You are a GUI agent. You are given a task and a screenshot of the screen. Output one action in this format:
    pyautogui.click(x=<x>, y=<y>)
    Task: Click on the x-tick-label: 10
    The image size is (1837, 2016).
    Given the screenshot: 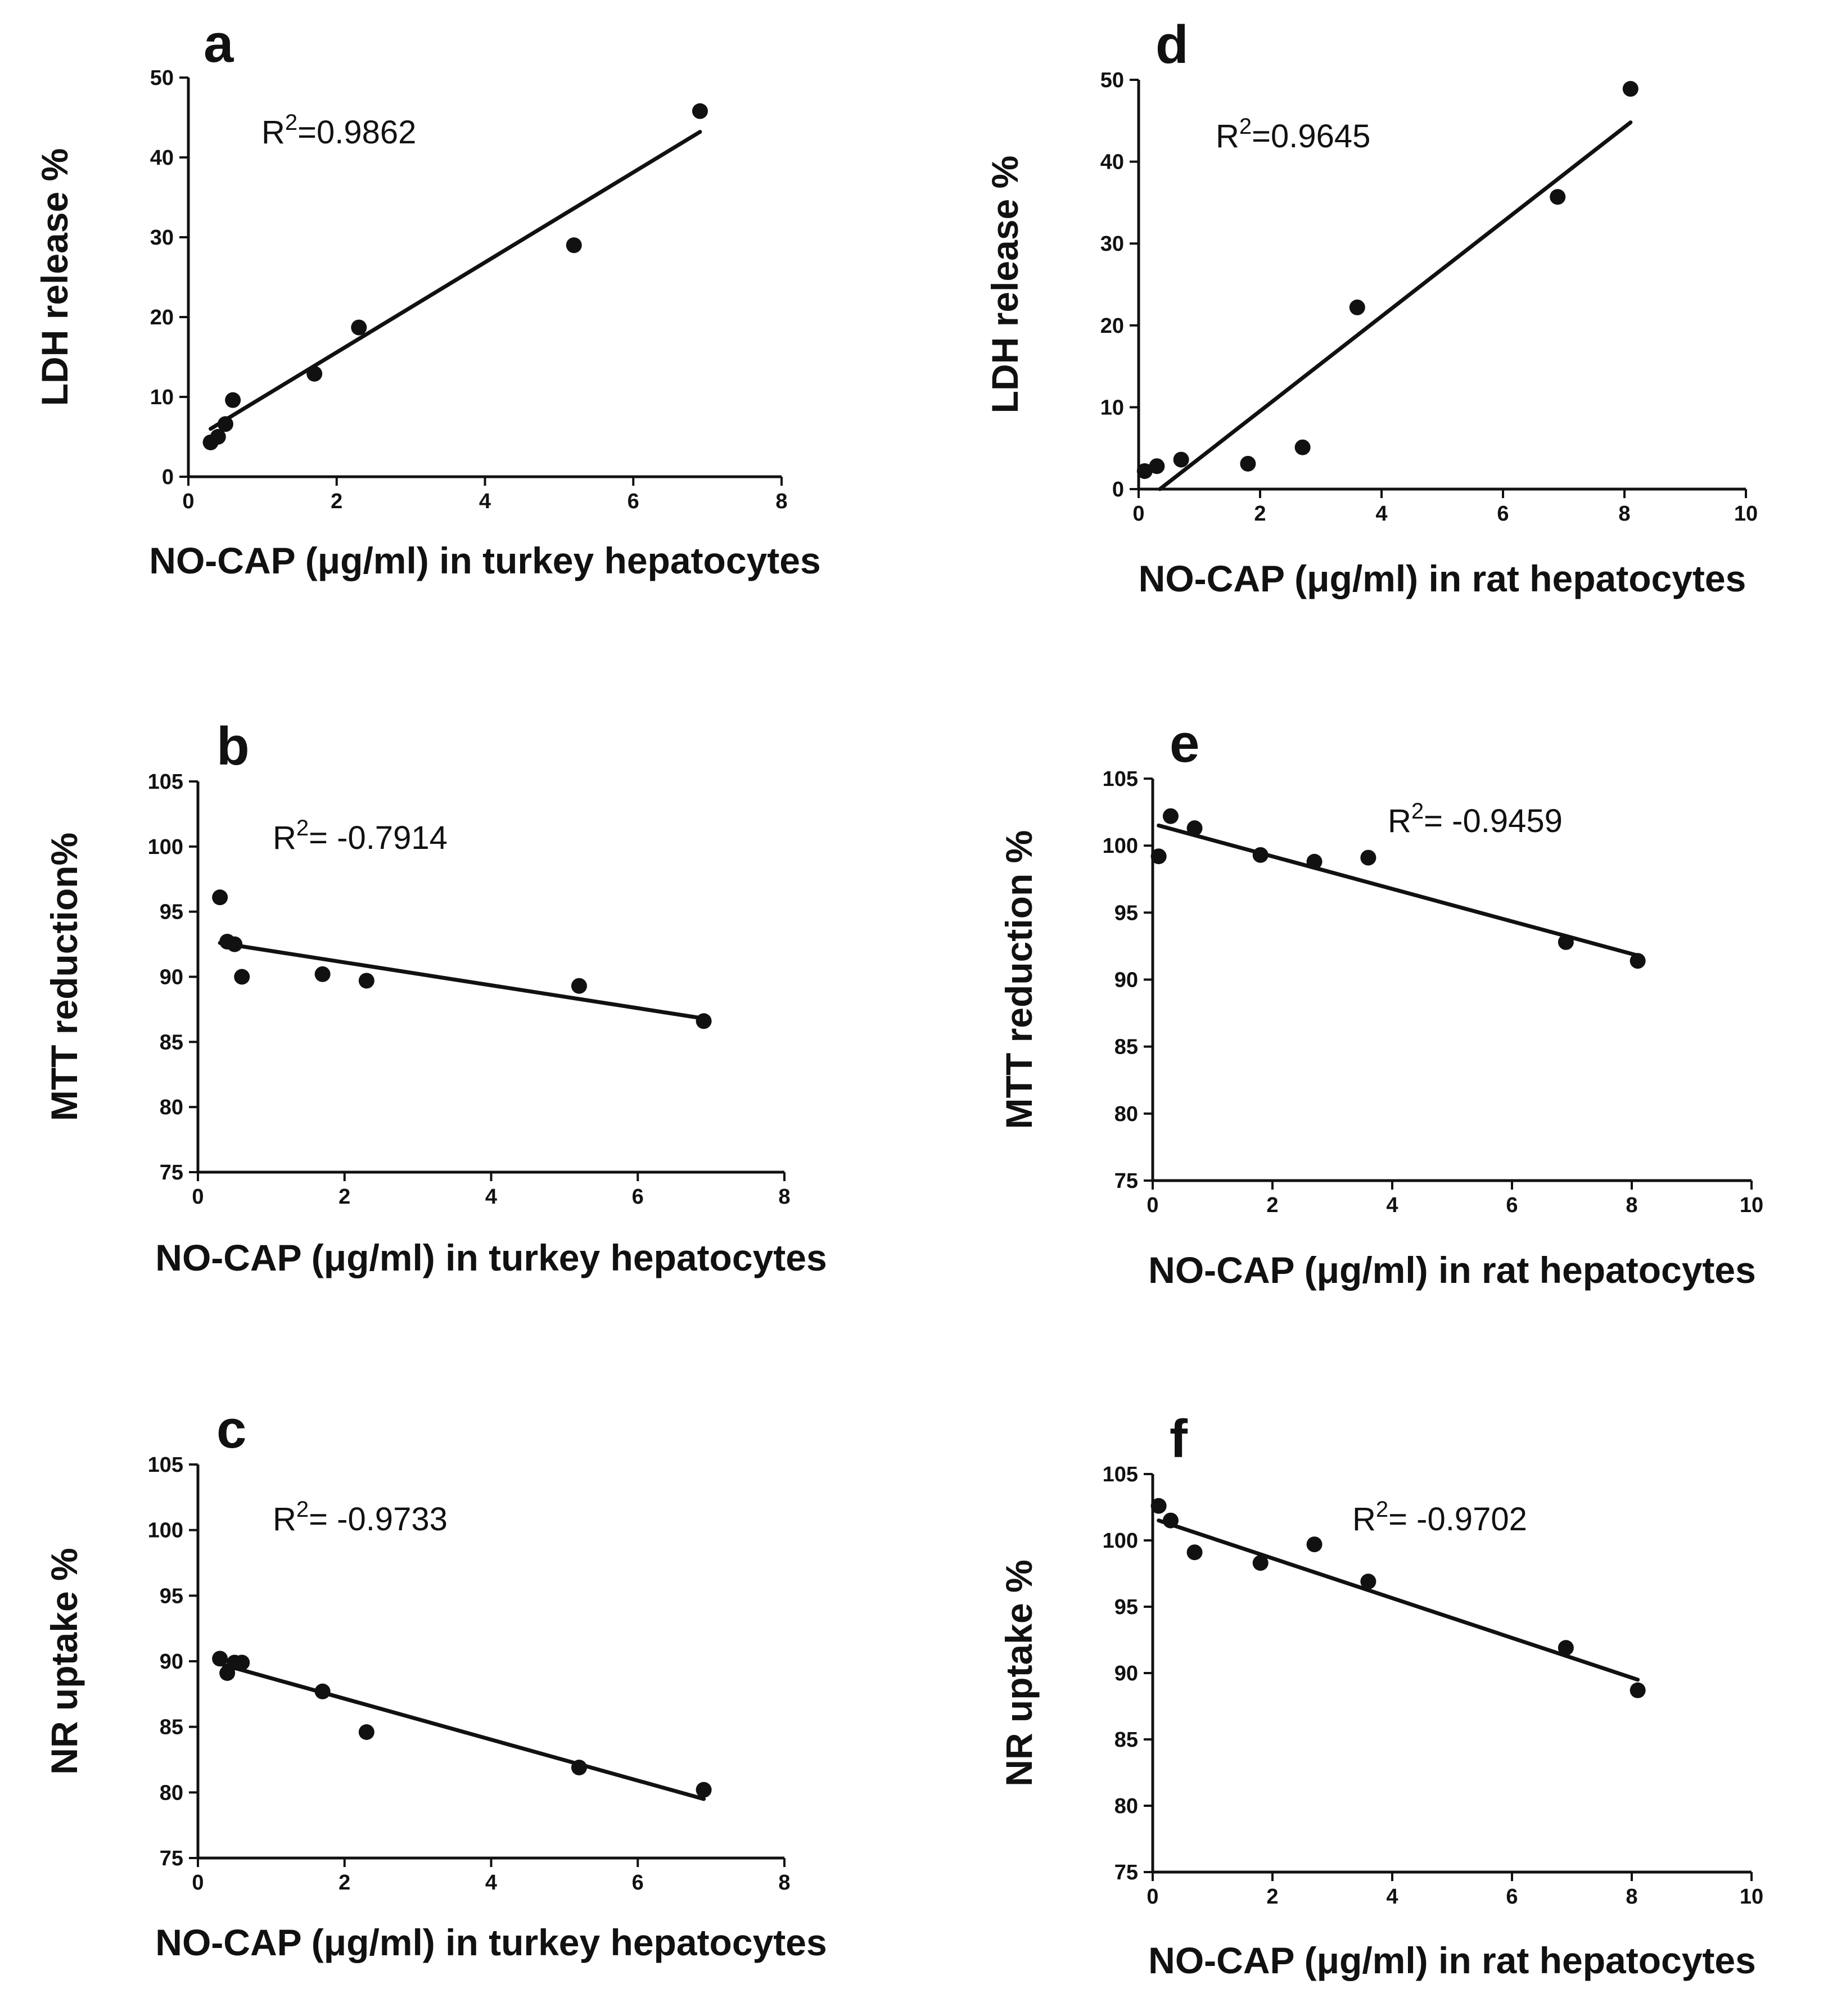 What is the action you would take?
    pyautogui.click(x=1746, y=514)
    